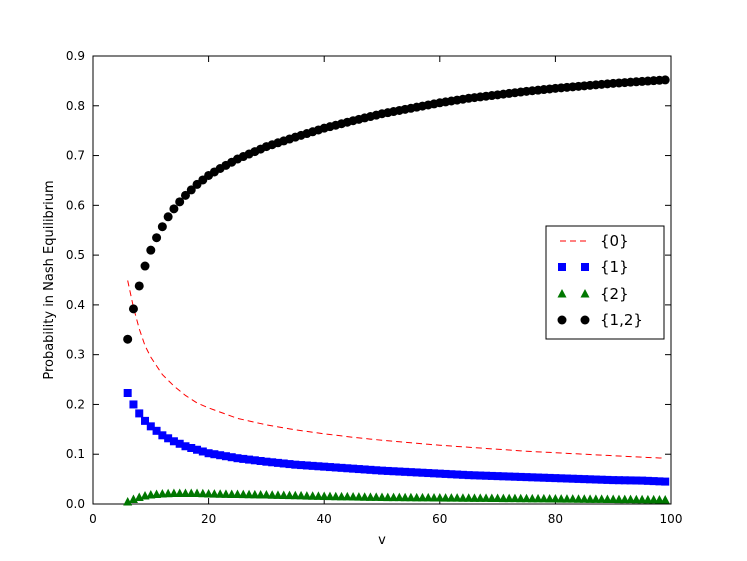 The width and height of the screenshot is (747, 561). What do you see at coordinates (439, 519) in the screenshot?
I see `x-tick-label: 60` at bounding box center [439, 519].